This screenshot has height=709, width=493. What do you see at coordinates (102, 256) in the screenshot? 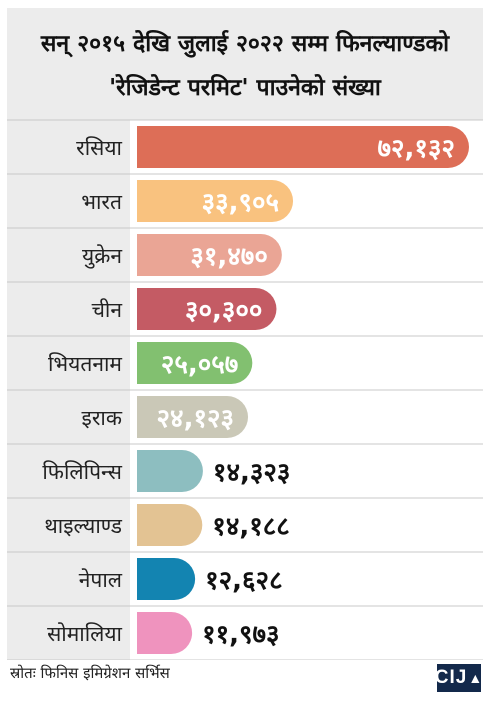
I see `category-label: युक्रेन` at bounding box center [102, 256].